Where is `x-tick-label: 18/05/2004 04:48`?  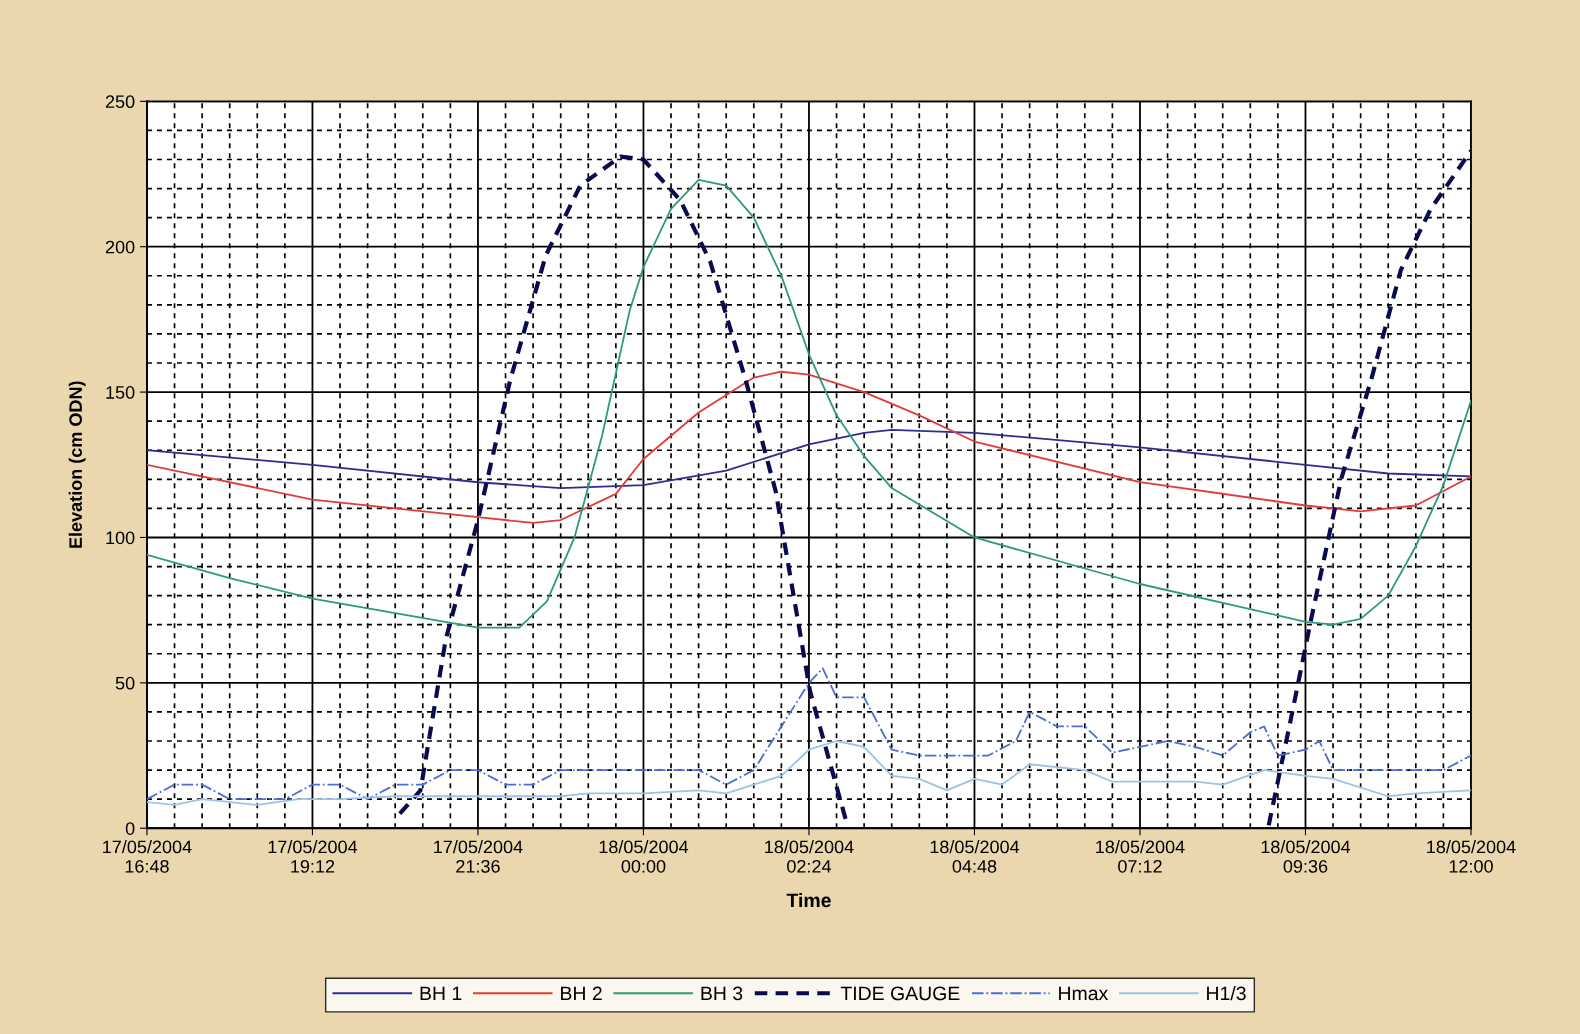 x-tick-label: 18/05/2004 04:48 is located at coordinates (975, 856).